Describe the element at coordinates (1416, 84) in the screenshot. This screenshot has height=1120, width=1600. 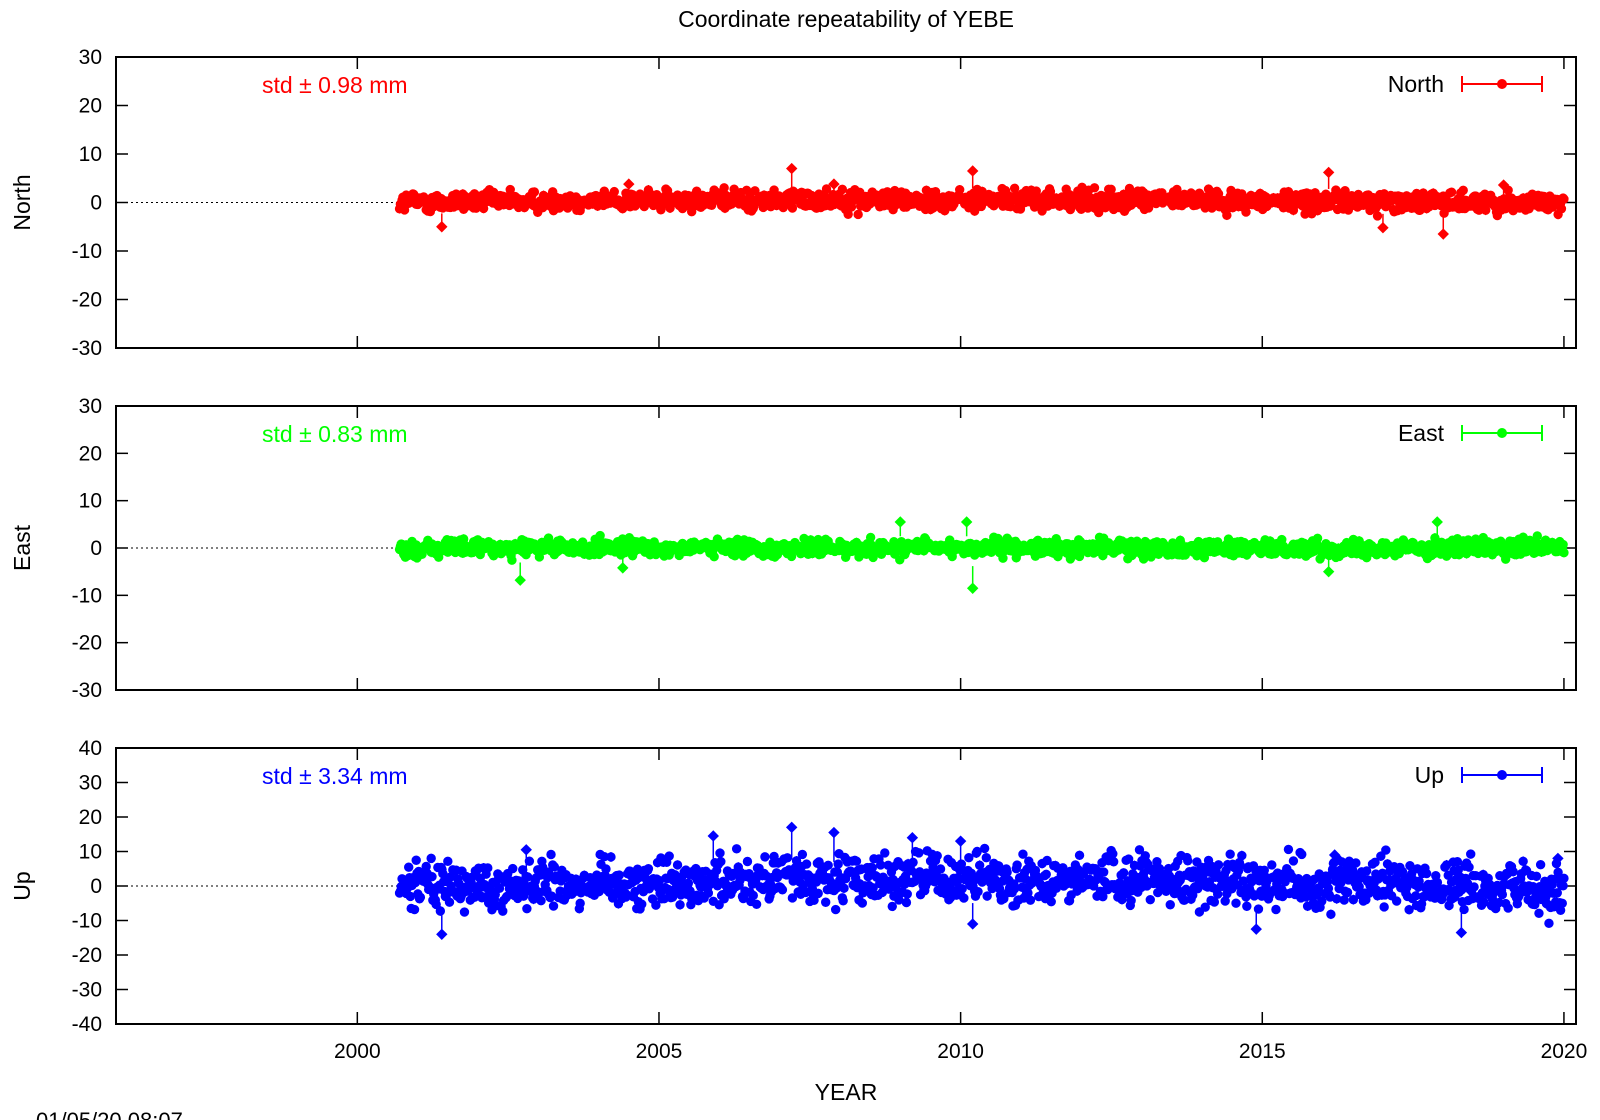
I see `legend-label: North` at that location.